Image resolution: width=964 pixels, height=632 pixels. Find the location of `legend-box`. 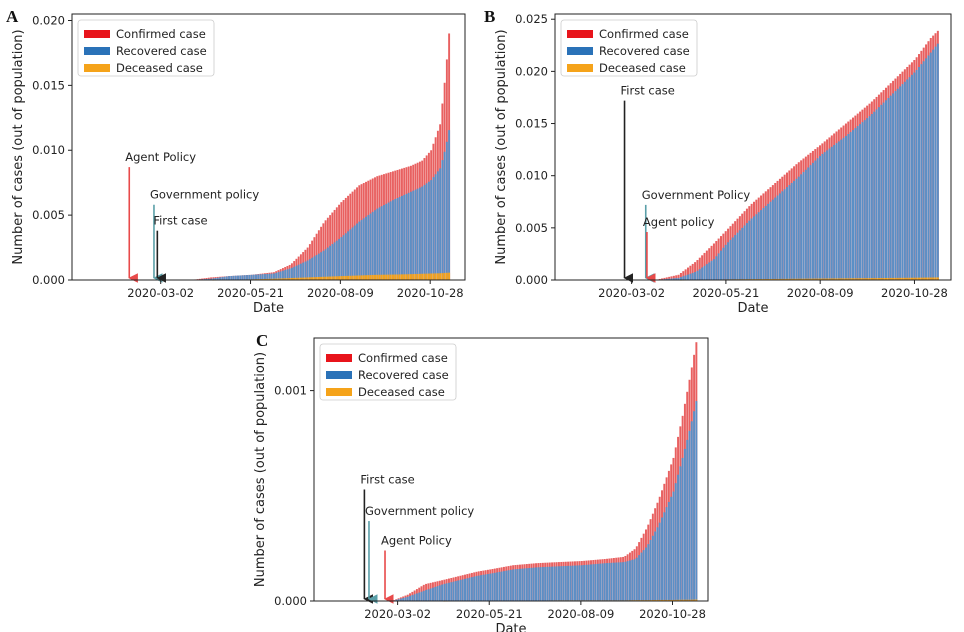

legend-box is located at coordinates (388, 372).